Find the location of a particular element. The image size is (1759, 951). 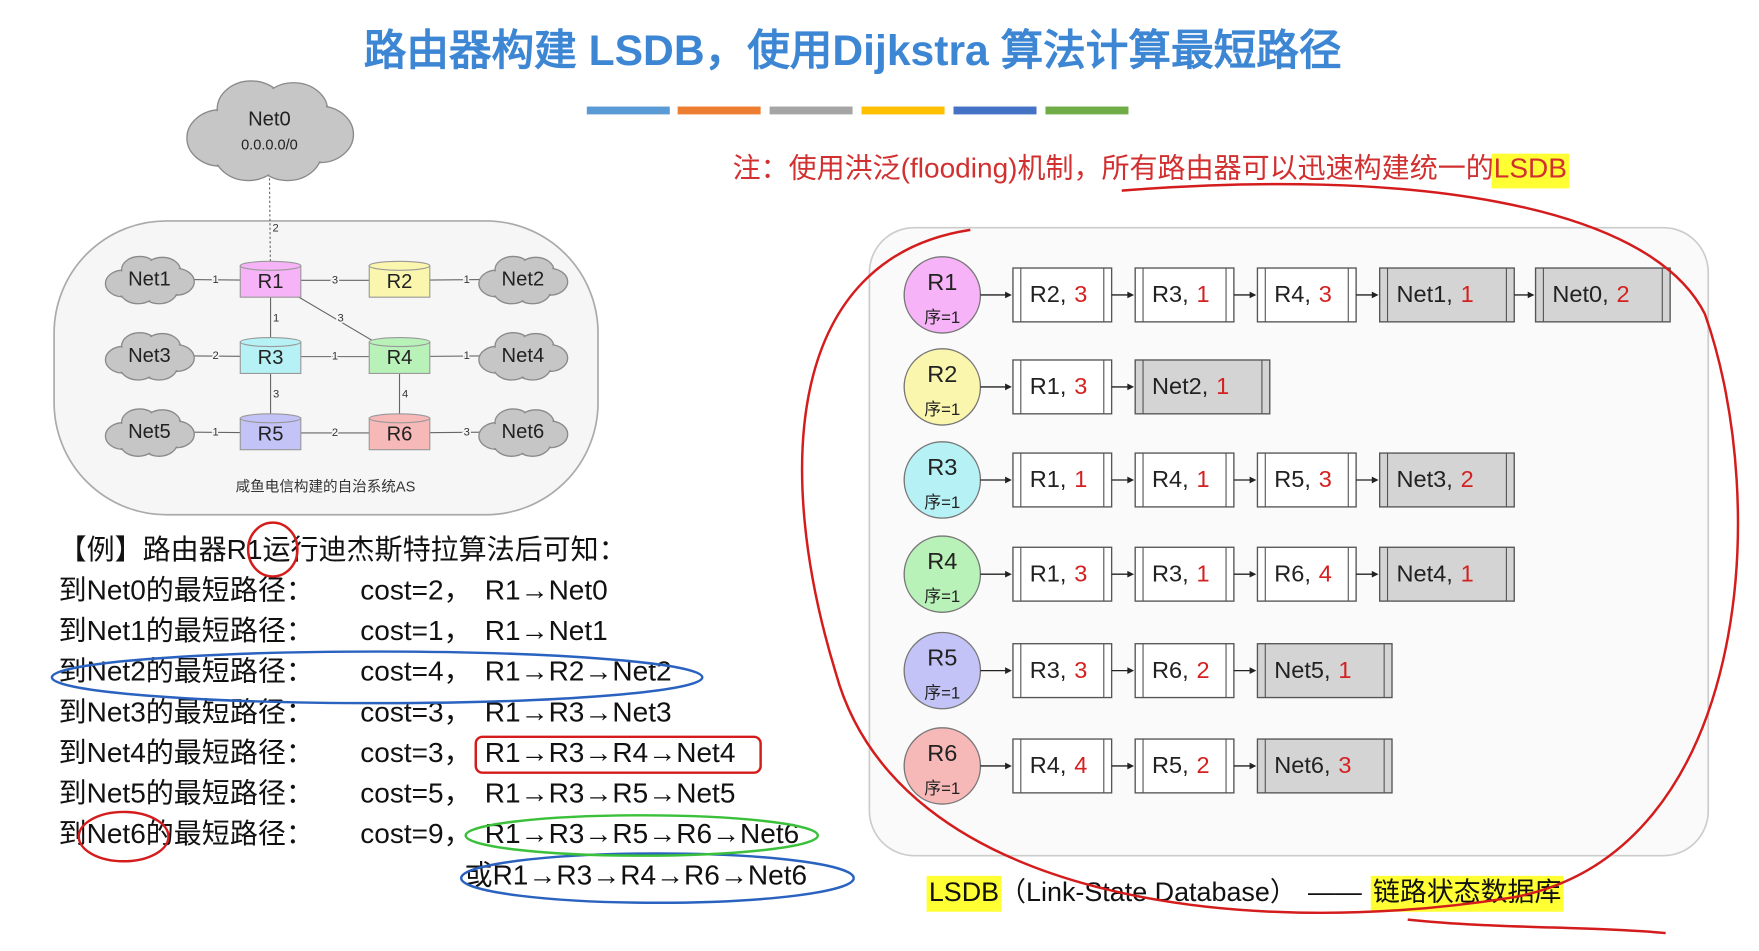

lsa-entry: Net4, 1 is located at coordinates (1434, 574).